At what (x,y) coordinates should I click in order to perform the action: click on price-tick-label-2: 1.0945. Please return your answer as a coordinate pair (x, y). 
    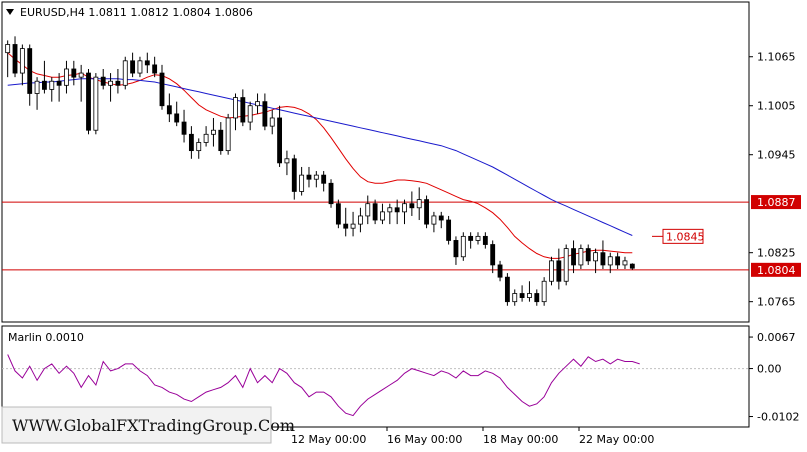
    Looking at the image, I should click on (776, 155).